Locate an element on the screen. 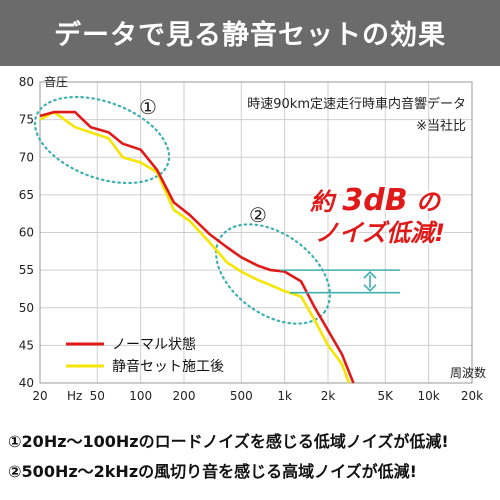 The image size is (500, 500). legend-label-quiet: 静音セット施工後 is located at coordinates (168, 366).